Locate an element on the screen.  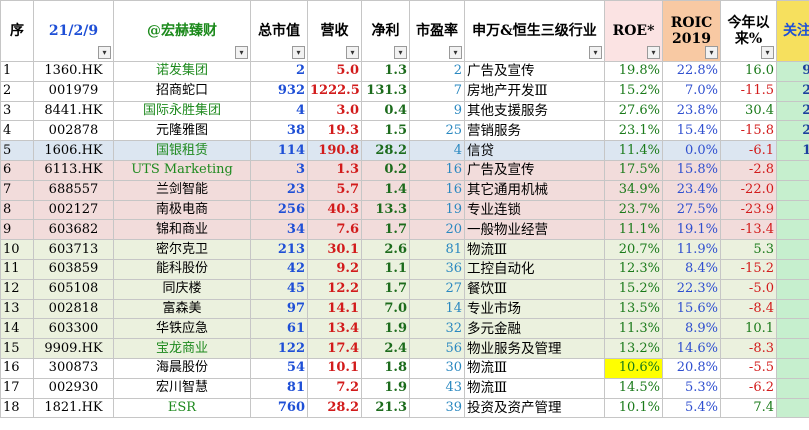
cell-industry: 广告及宣传 is located at coordinates (534, 170).